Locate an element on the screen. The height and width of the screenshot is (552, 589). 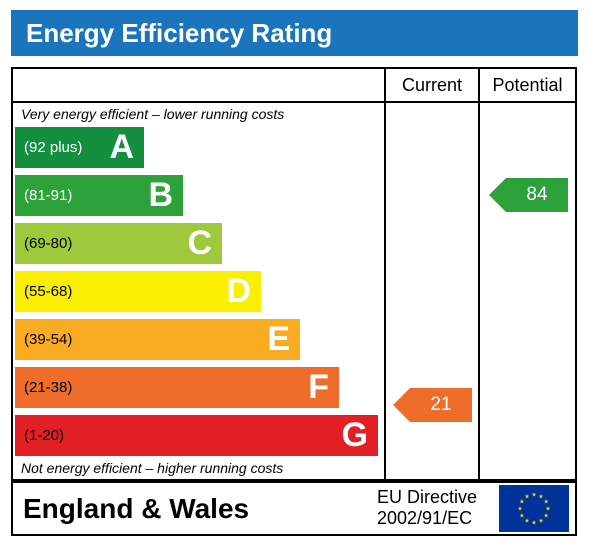
band-range-label: (21-38) is located at coordinates (48, 387).